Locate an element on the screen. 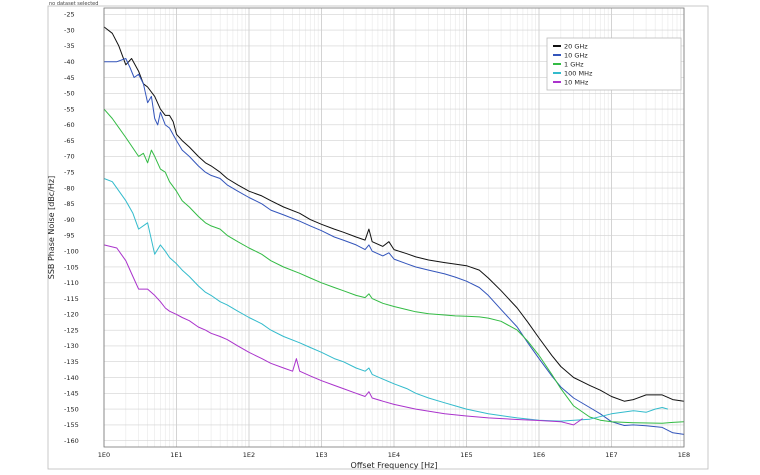  legend-item: 10 GHz is located at coordinates (570, 55).